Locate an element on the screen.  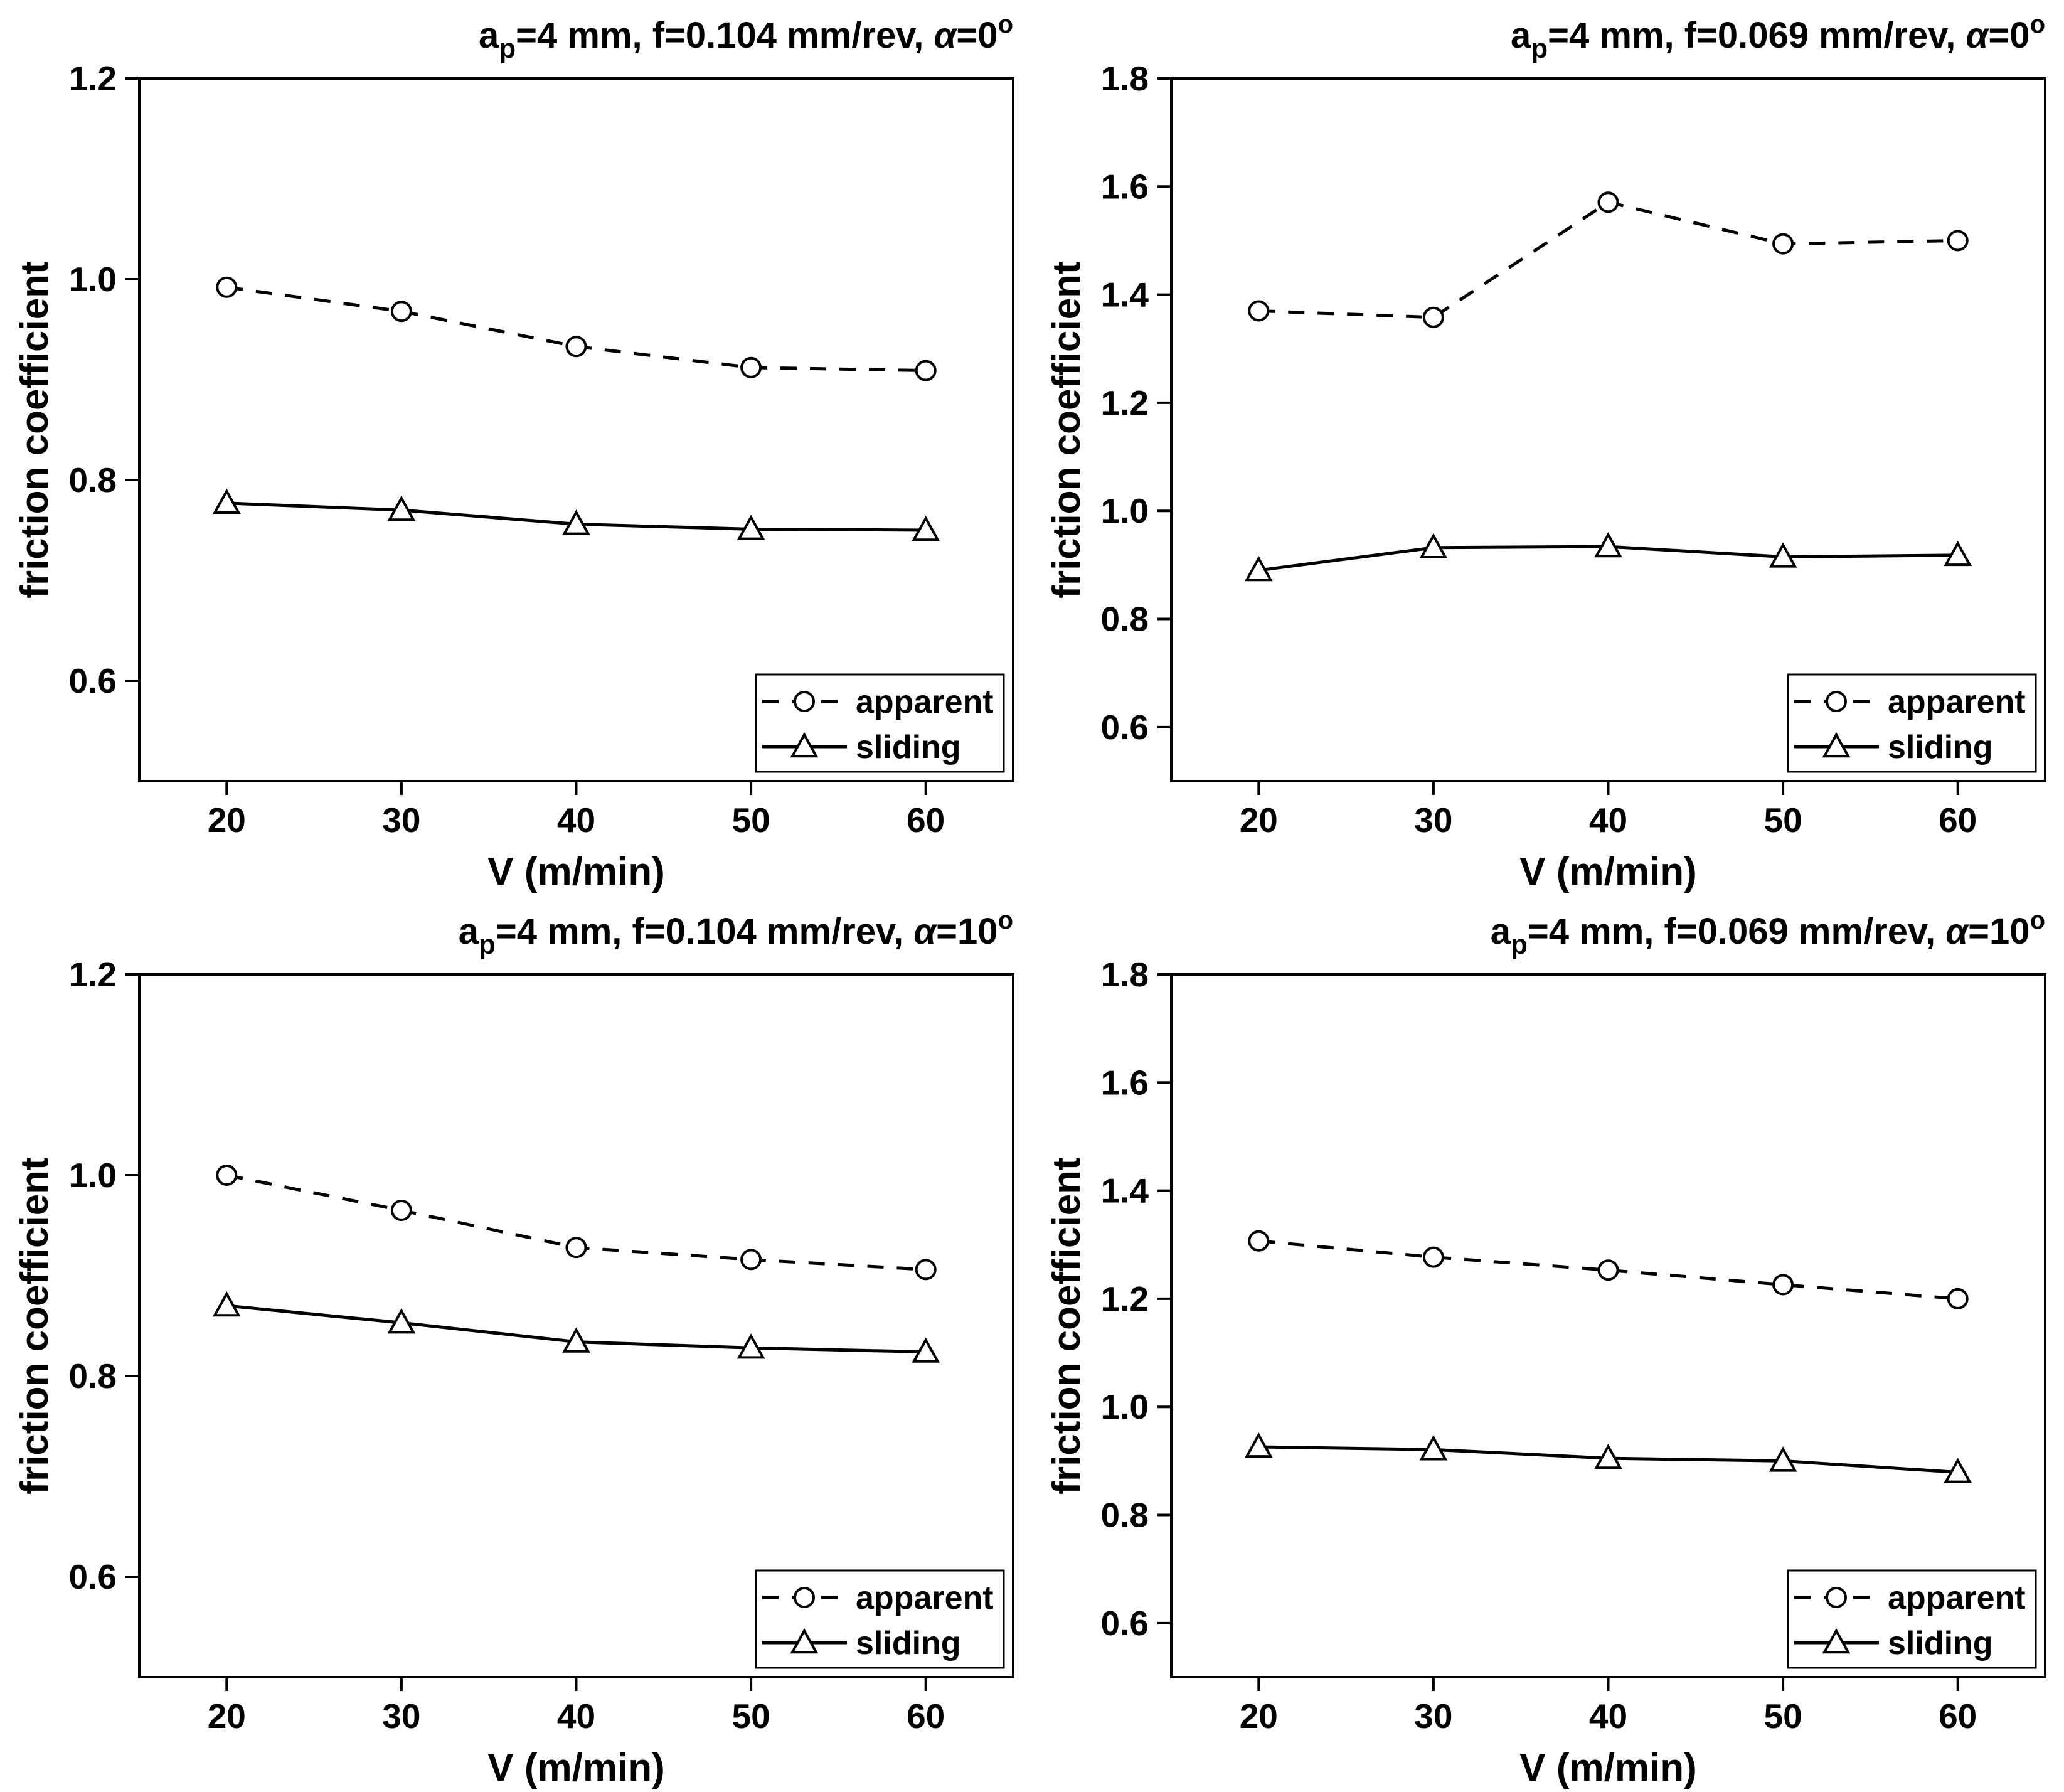
y-tick-label: 1.6 is located at coordinates (1125, 1082).